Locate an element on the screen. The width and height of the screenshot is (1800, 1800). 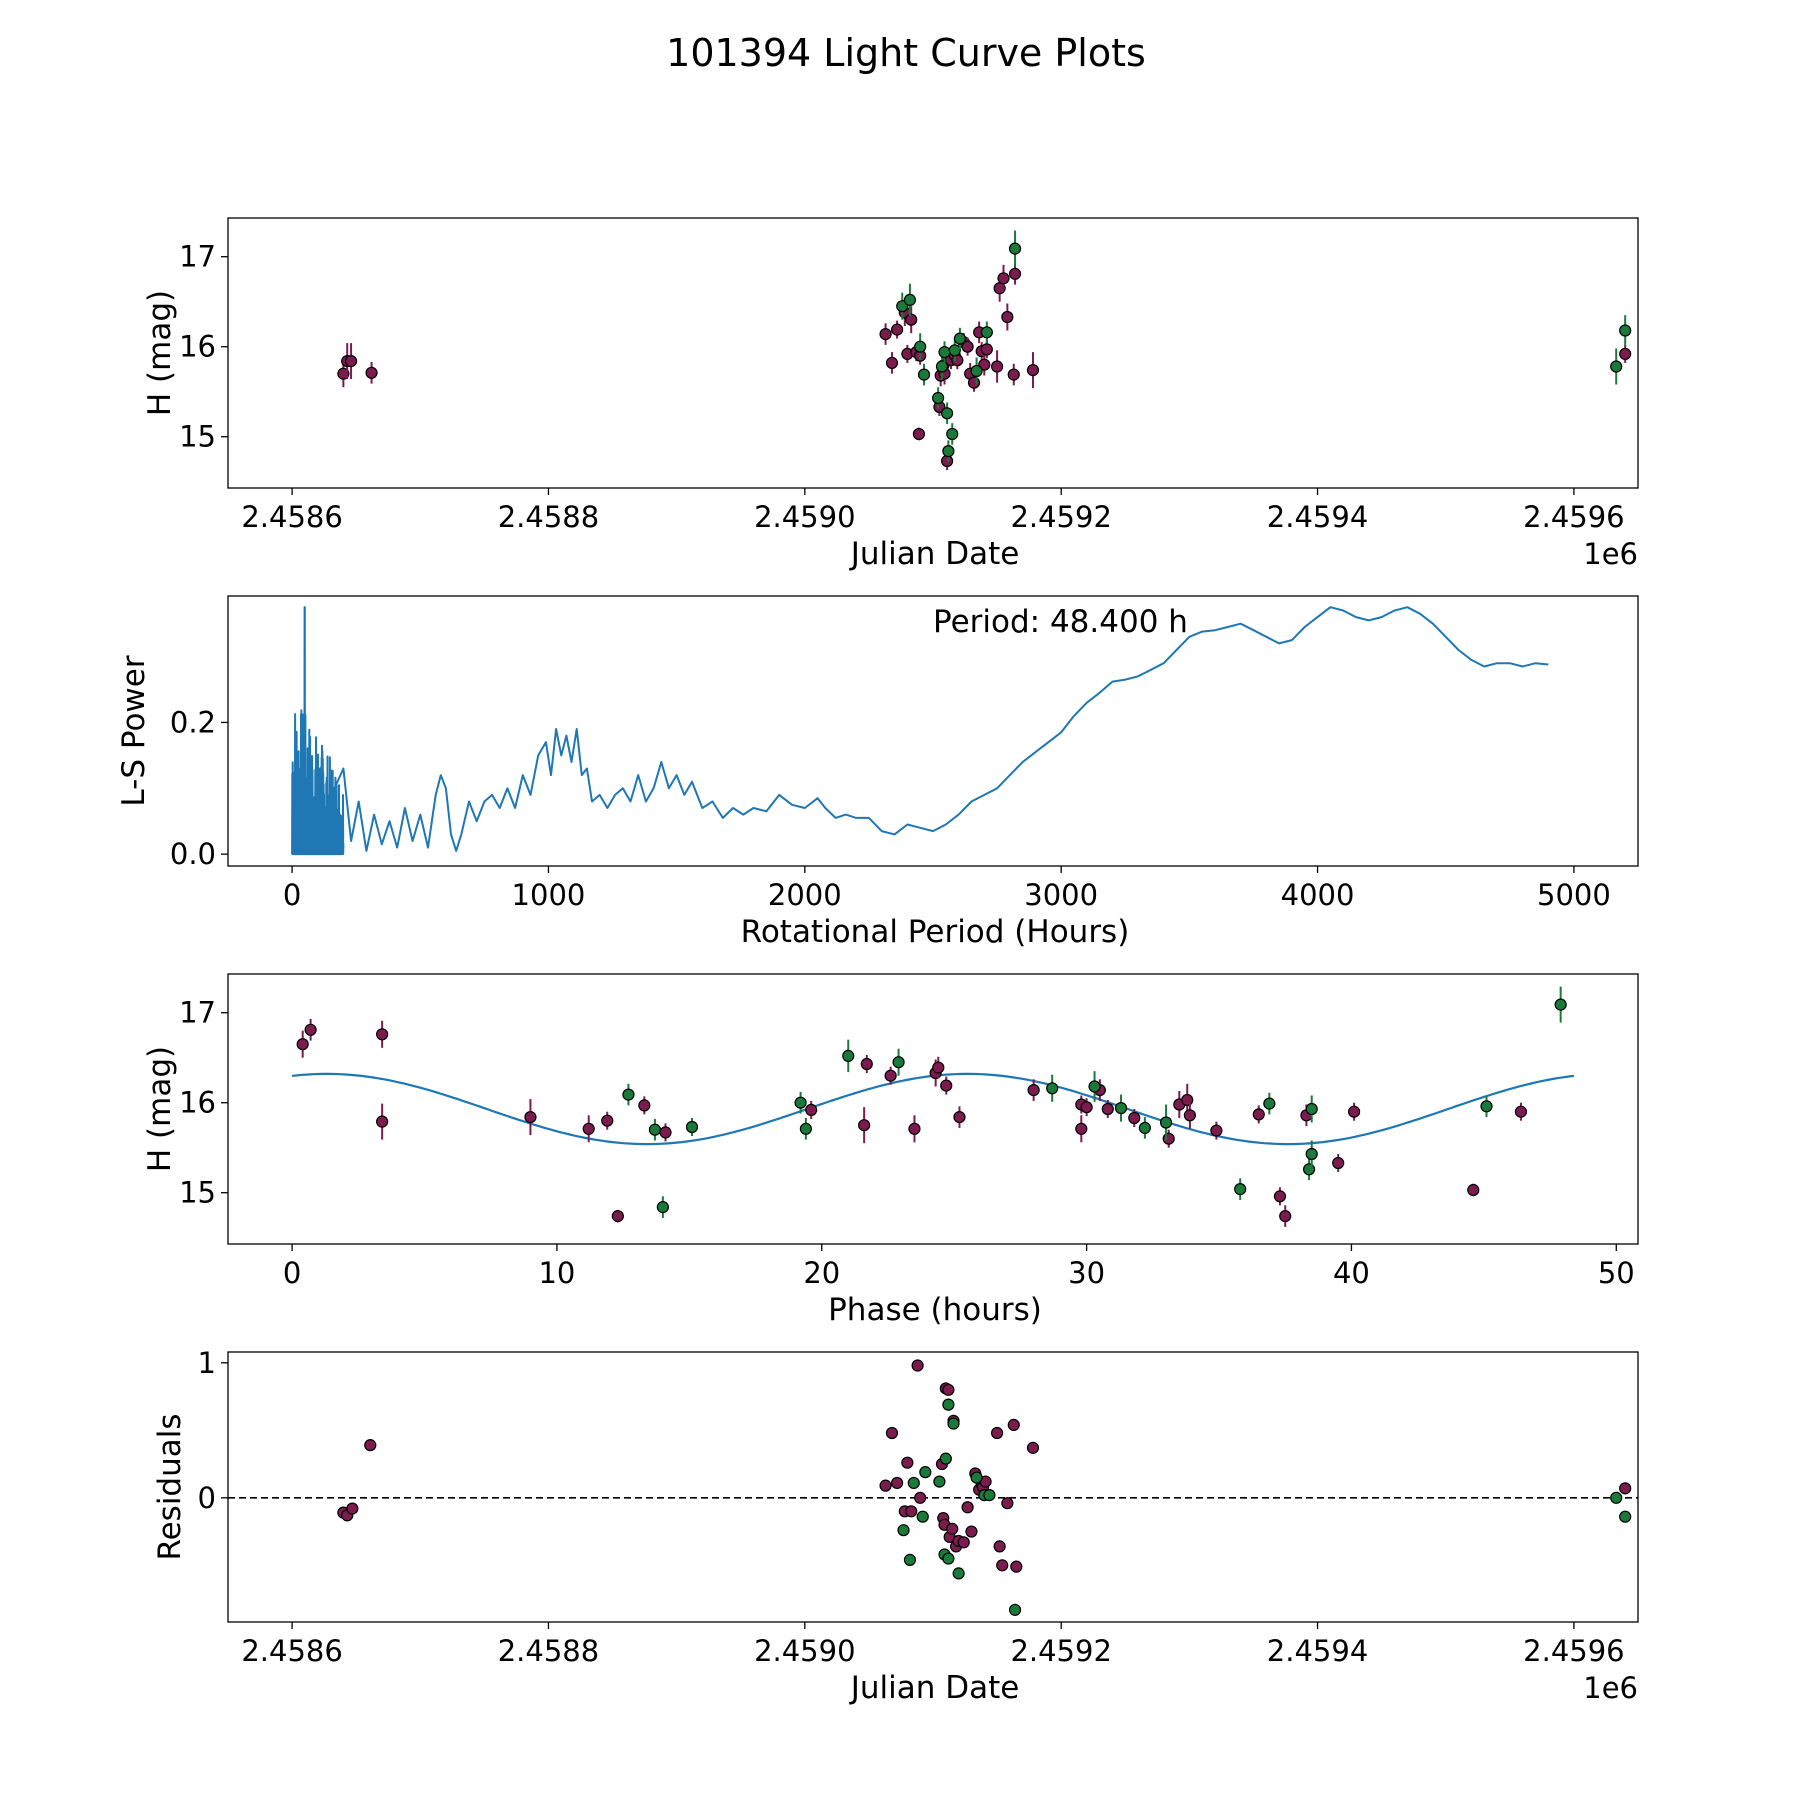
y-tick-label: 15 is located at coordinates (197, 437).